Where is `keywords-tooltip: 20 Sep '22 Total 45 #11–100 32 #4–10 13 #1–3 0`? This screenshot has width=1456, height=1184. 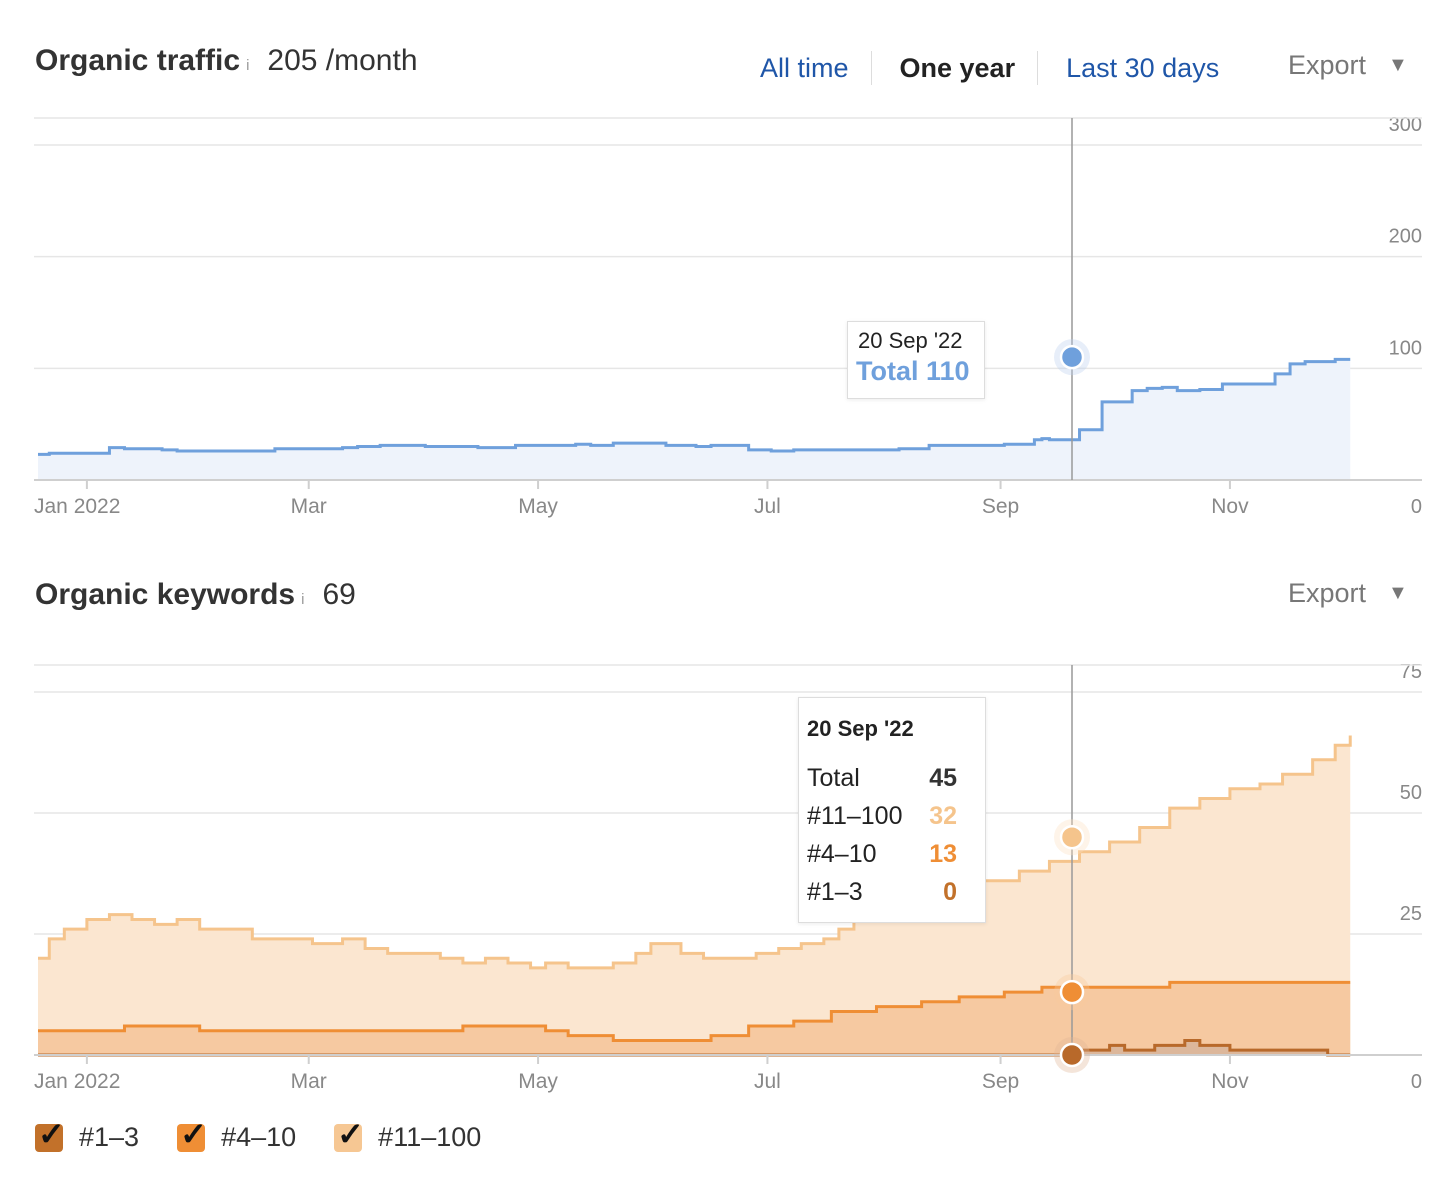 keywords-tooltip: 20 Sep '22 Total 45 #11–100 32 #4–10 13 #1–3 0 is located at coordinates (892, 810).